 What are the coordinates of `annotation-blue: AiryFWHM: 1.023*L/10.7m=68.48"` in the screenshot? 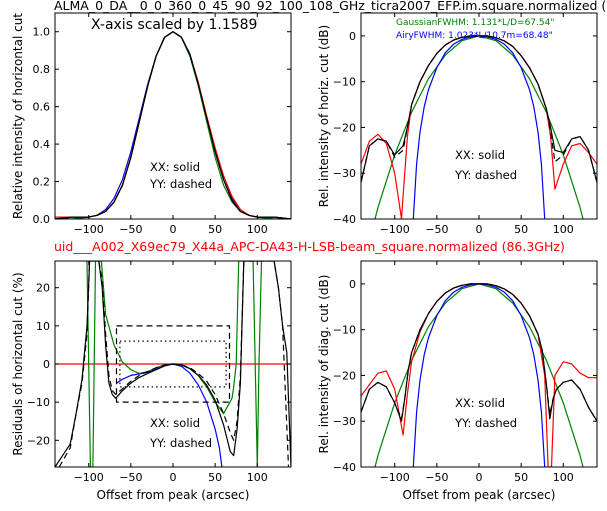 It's located at (474, 36).